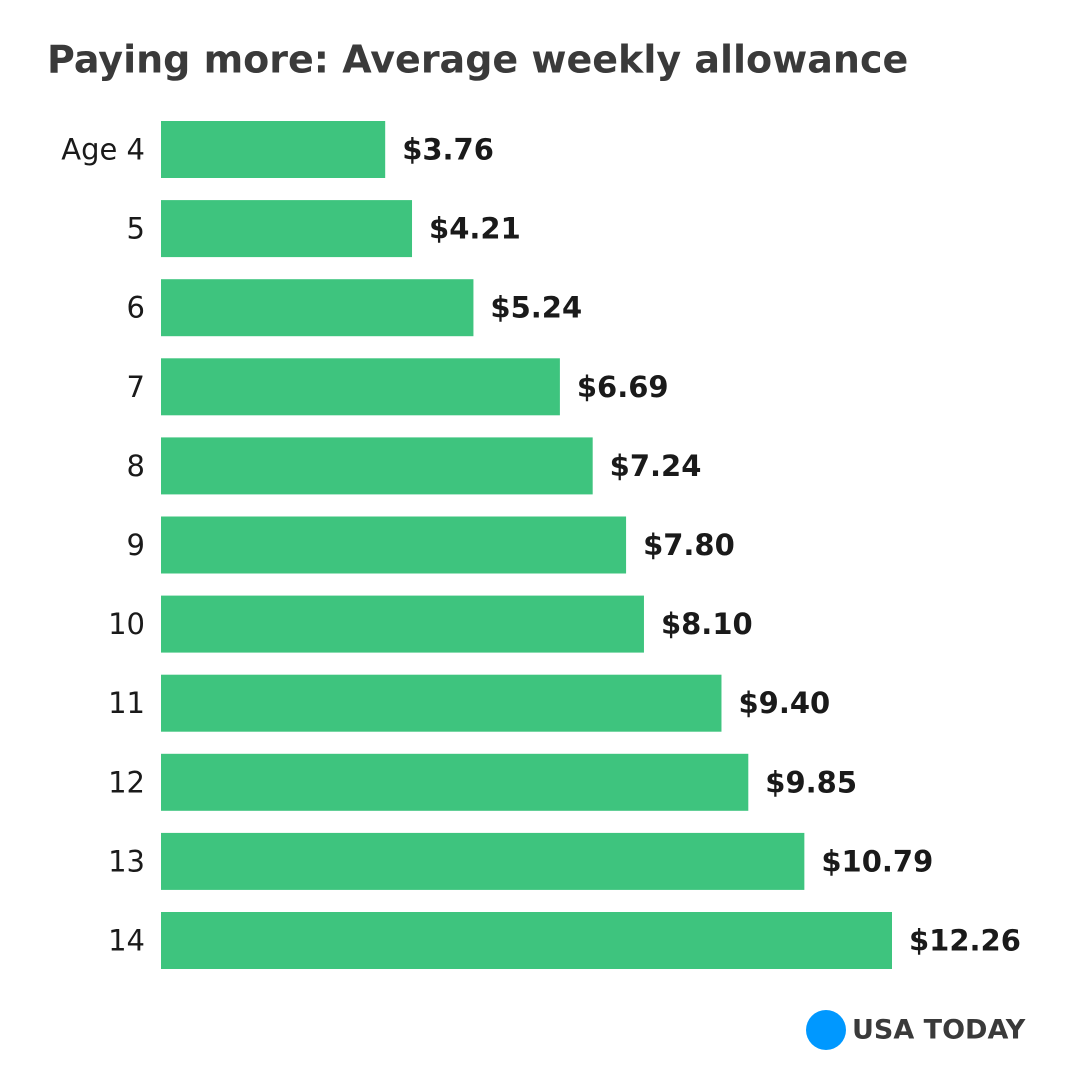 The width and height of the screenshot is (1080, 1080). Describe the element at coordinates (136, 229) in the screenshot. I see `y-tick-label: 5` at that location.